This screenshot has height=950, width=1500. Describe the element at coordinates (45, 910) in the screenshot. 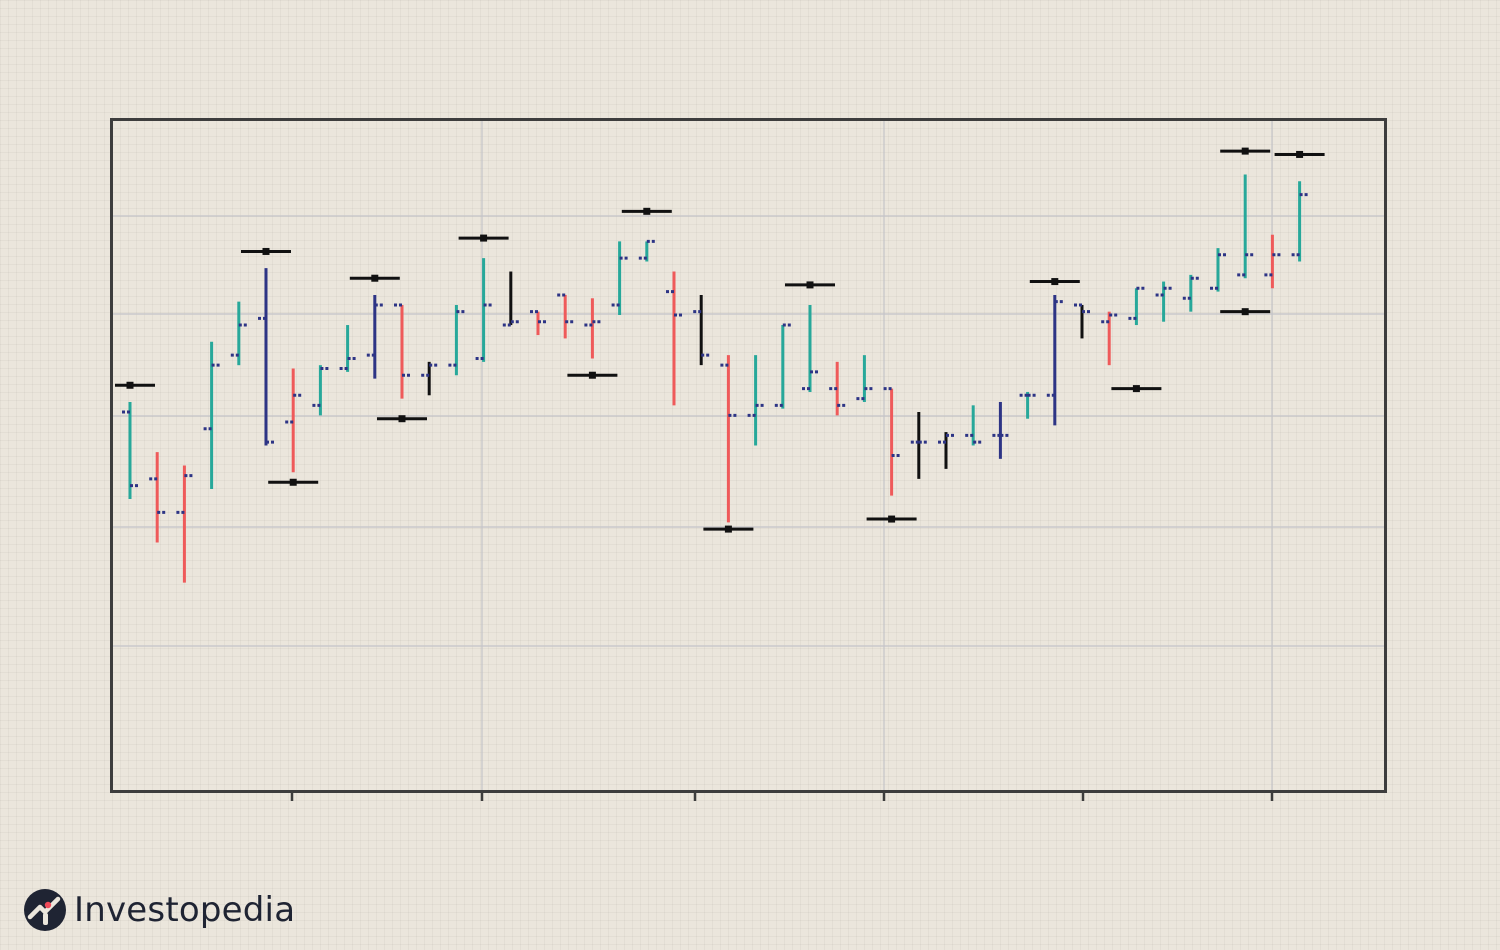

I see `investopedia-logo-icon` at that location.